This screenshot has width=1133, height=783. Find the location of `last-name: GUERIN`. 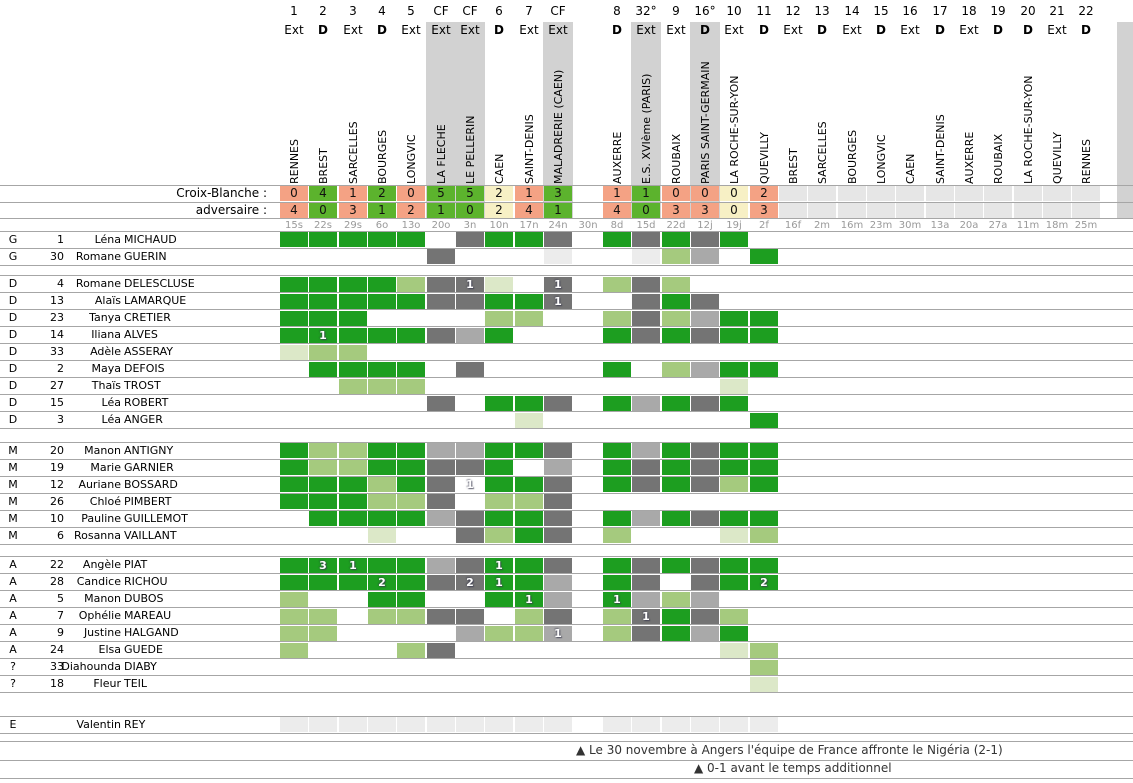

last-name: GUERIN is located at coordinates (145, 256).